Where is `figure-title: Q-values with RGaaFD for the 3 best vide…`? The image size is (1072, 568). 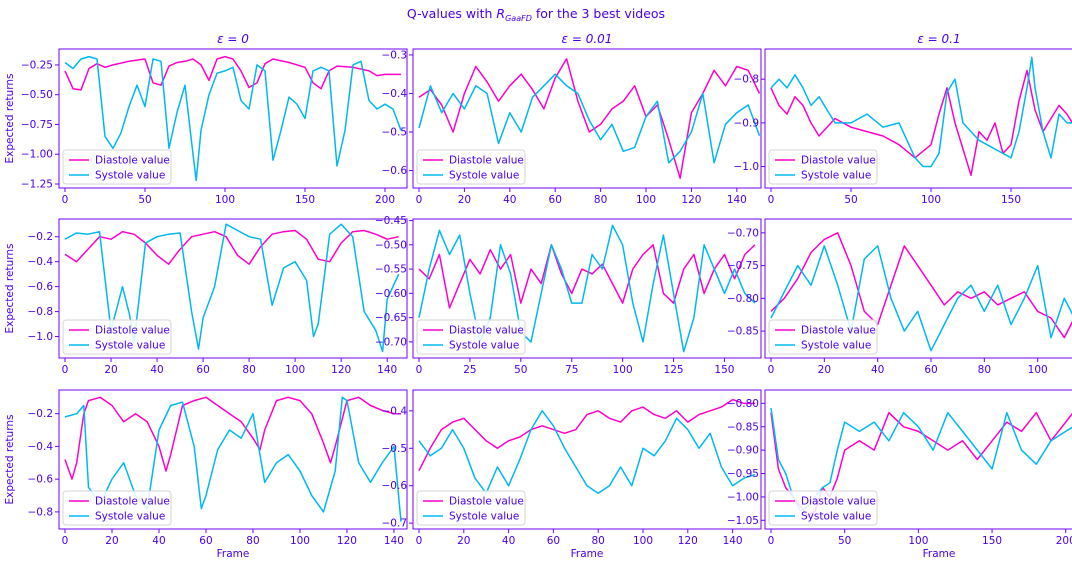
figure-title: Q-values with RGaaFD for the 3 best vide… is located at coordinates (536, 14).